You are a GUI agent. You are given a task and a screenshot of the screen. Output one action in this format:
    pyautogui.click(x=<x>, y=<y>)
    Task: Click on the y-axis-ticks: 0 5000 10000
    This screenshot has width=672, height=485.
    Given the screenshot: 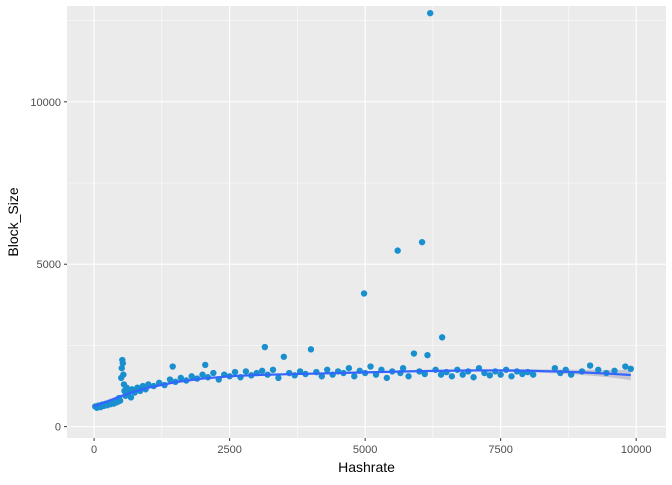 What is the action you would take?
    pyautogui.click(x=48, y=265)
    